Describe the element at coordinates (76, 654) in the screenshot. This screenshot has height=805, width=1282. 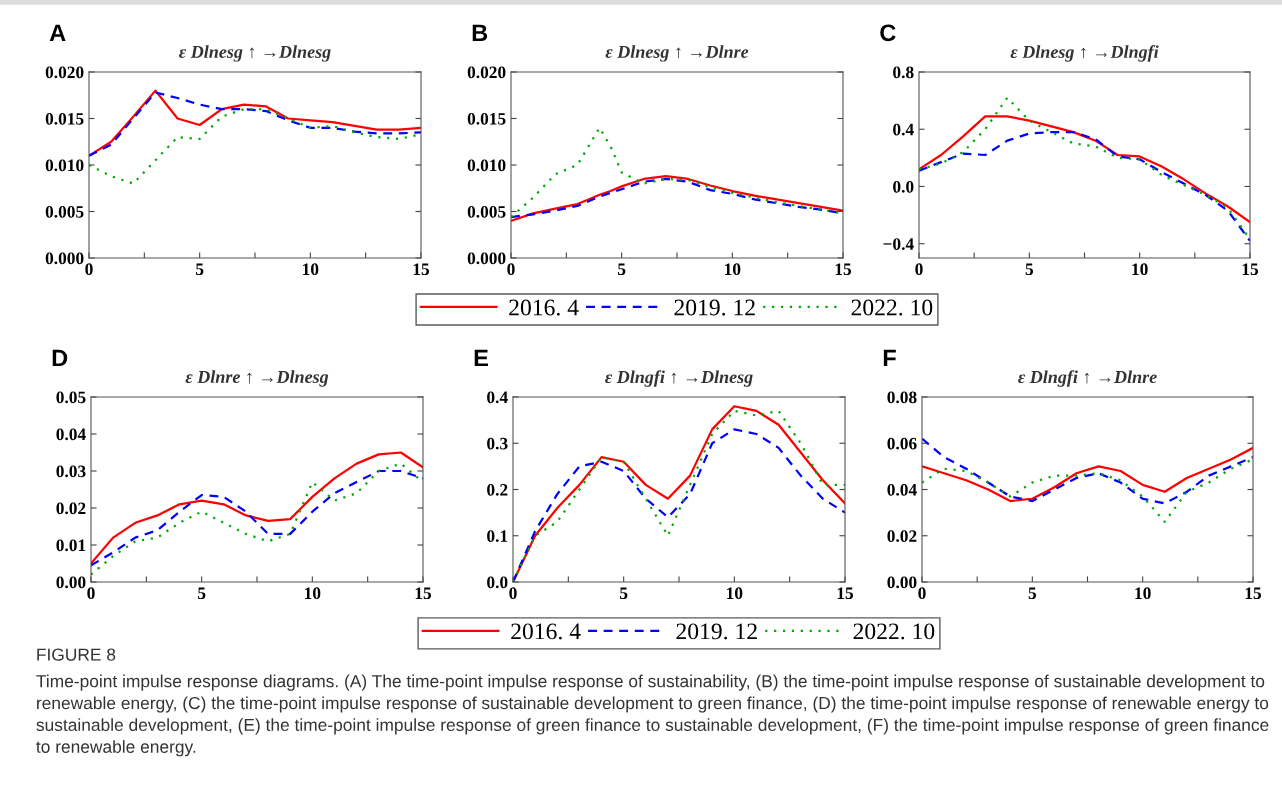
I see `caption: FIGURE 8` at that location.